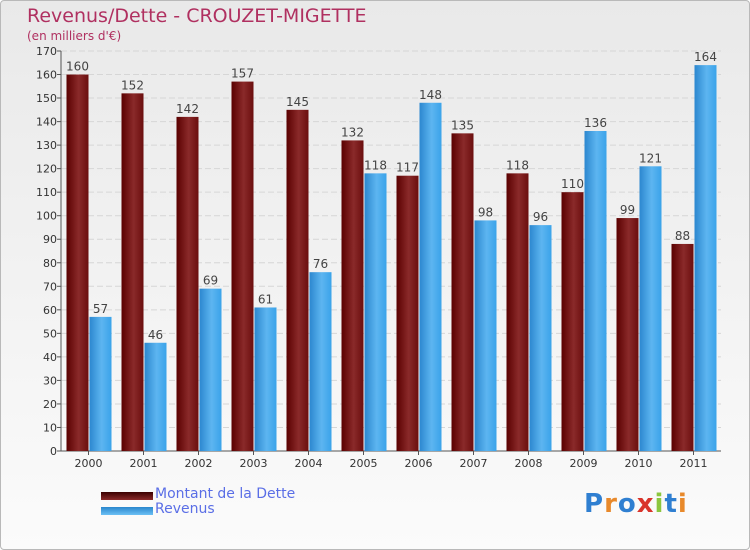 This screenshot has width=750, height=550. Describe the element at coordinates (485, 212) in the screenshot. I see `data-label-revenue: 98` at that location.